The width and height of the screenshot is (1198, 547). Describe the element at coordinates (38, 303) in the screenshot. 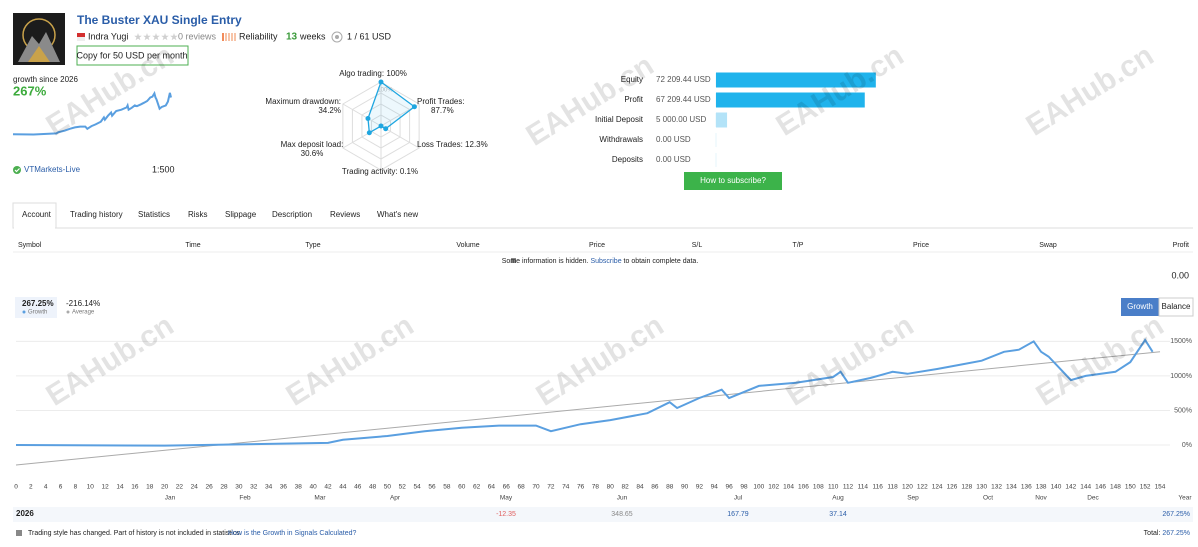

I see `legend-value: 267.25%` at that location.